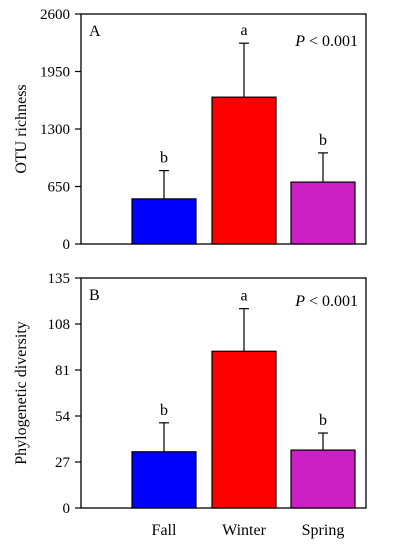  I want to click on panel-a-stat: P < 0.001, so click(326, 41).